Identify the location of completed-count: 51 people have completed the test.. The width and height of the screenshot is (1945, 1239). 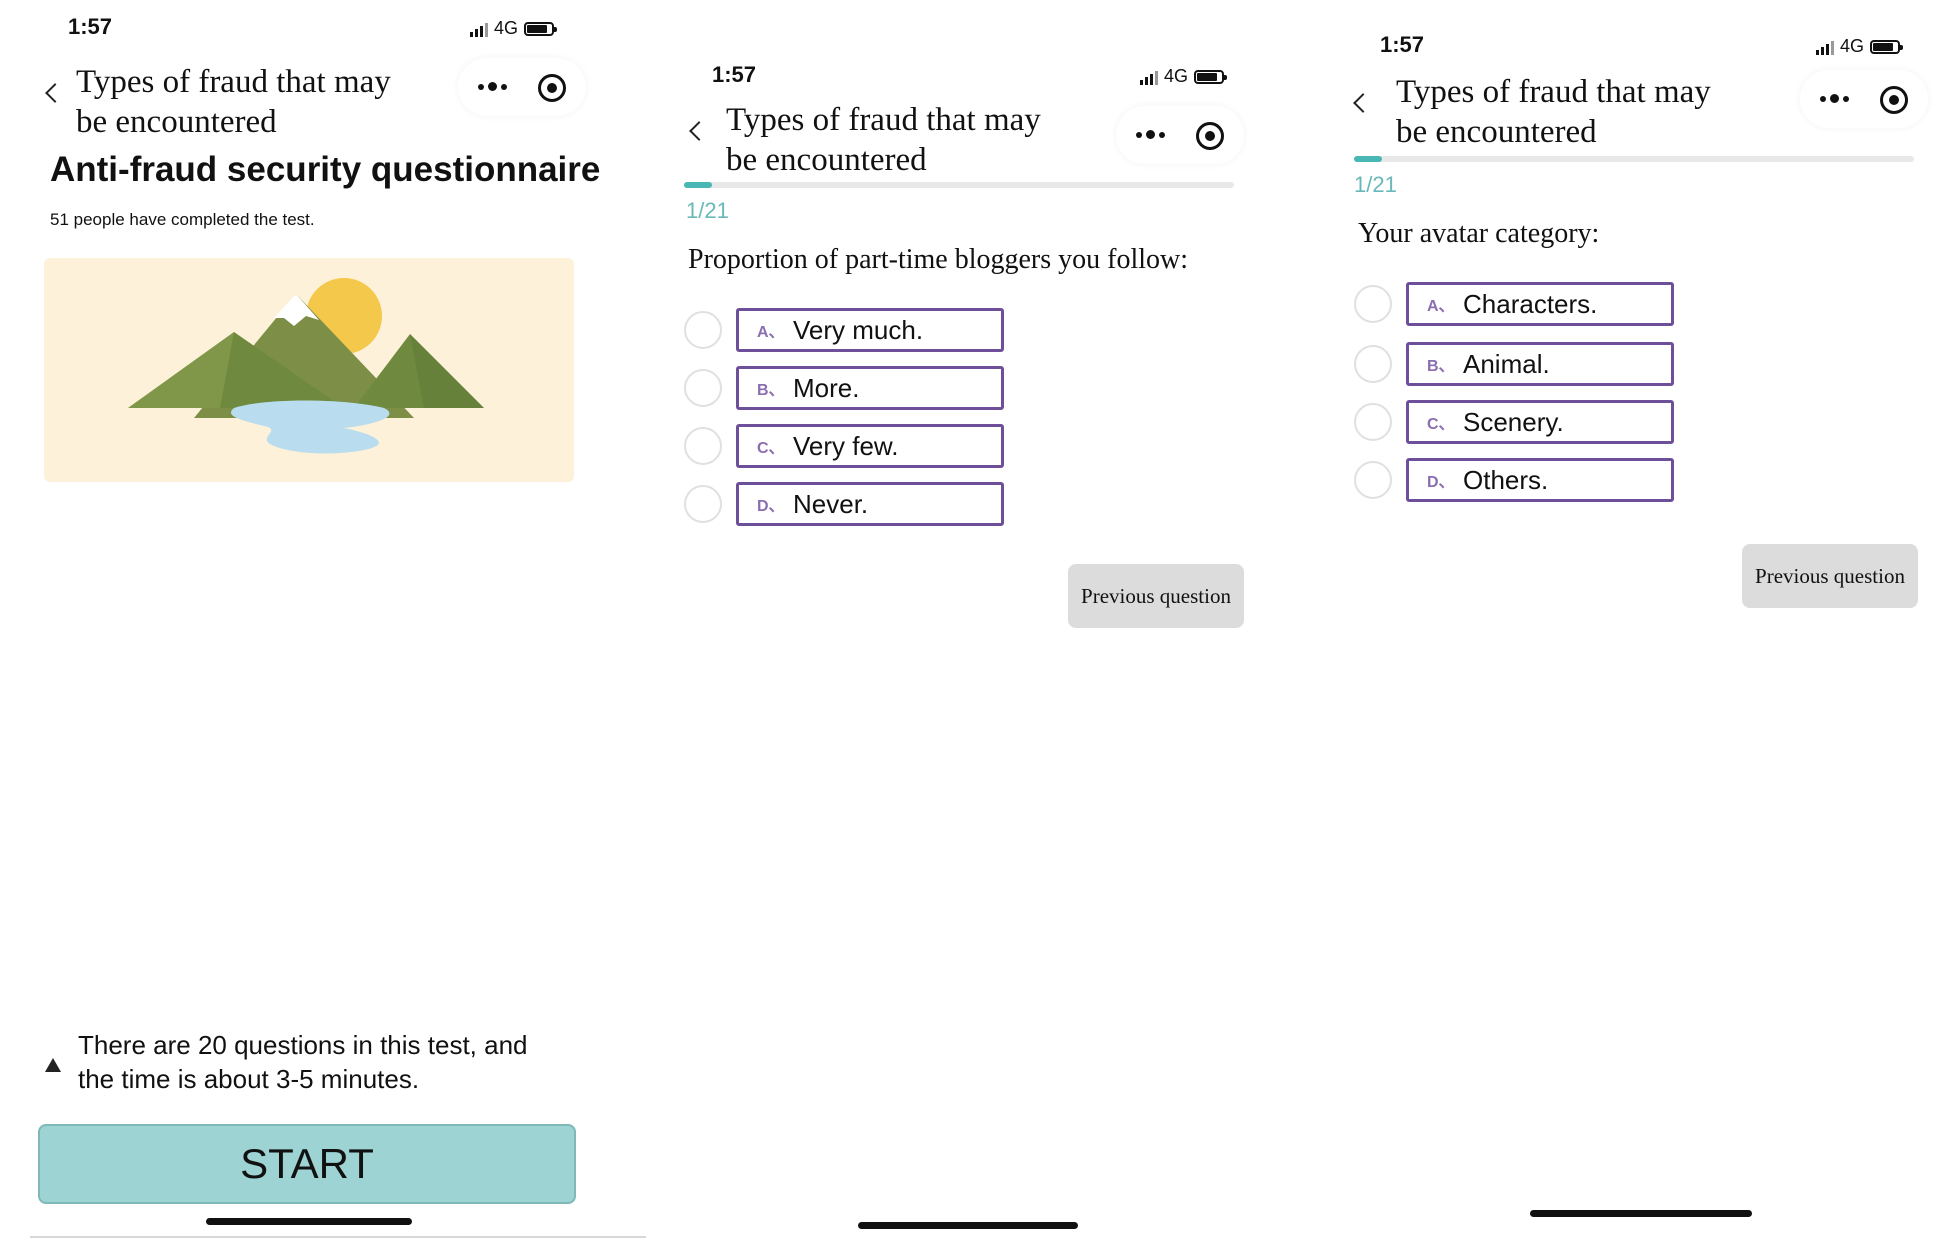
(182, 219).